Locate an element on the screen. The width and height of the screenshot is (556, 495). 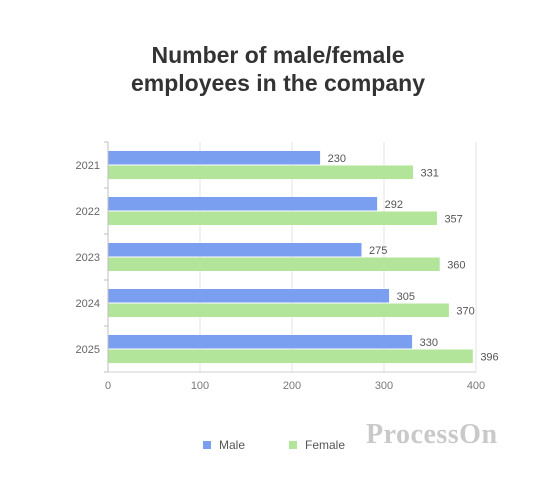
data-label-male-2022: 292 is located at coordinates (394, 205).